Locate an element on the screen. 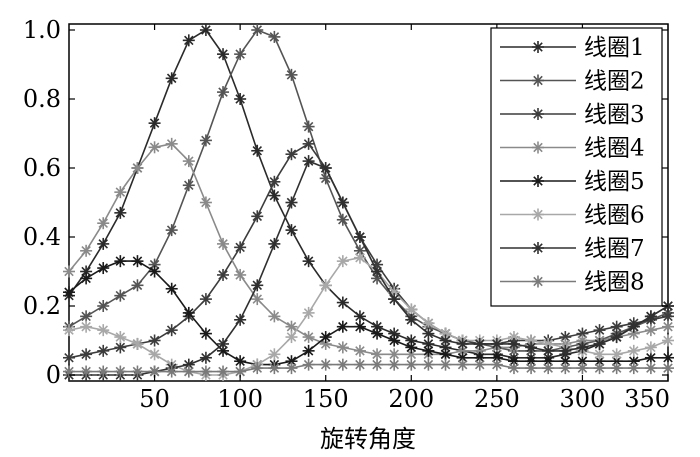 Image resolution: width=700 pixels, height=457 pixels. legend-item: 线圈1 is located at coordinates (572, 48).